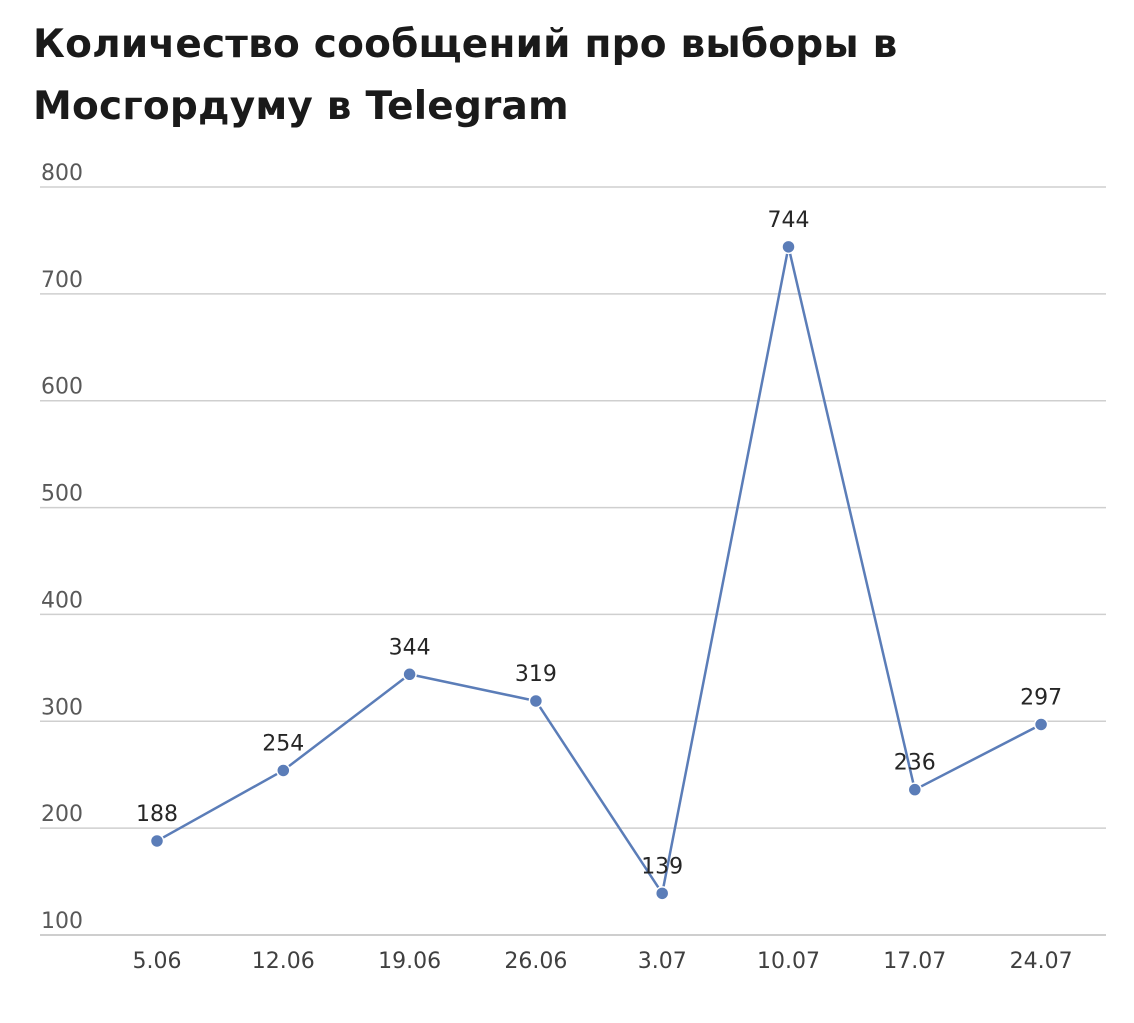 The width and height of the screenshot is (1134, 1023). Describe the element at coordinates (410, 647) in the screenshot. I see `data-label: 344` at that location.